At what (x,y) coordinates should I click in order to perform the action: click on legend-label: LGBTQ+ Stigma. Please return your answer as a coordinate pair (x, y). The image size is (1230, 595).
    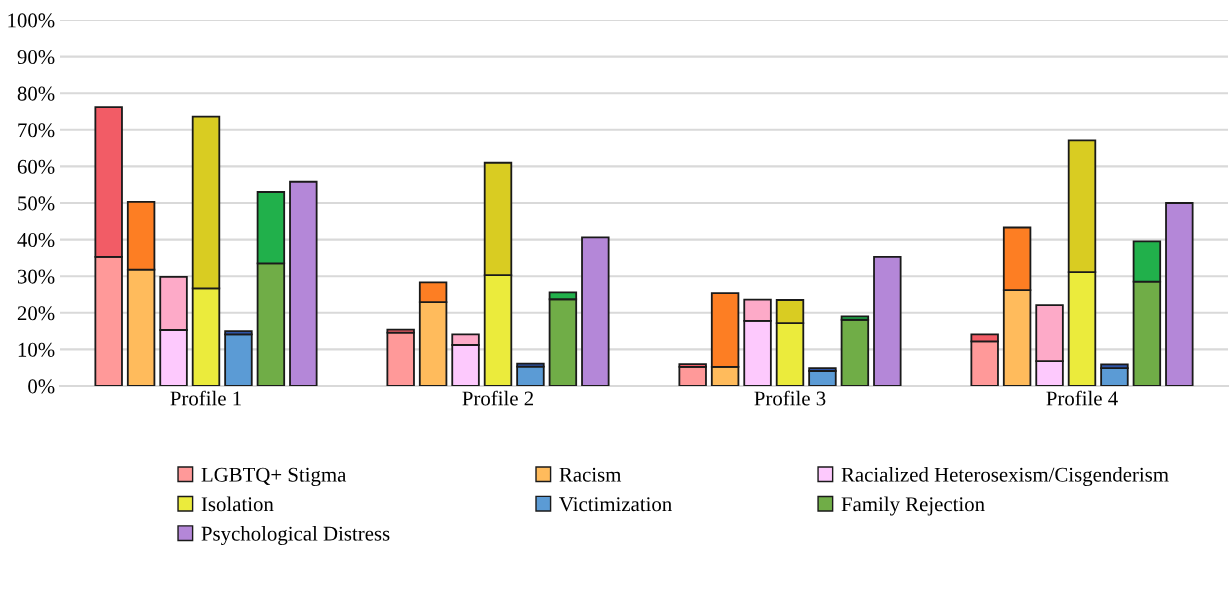
    Looking at the image, I should click on (274, 477).